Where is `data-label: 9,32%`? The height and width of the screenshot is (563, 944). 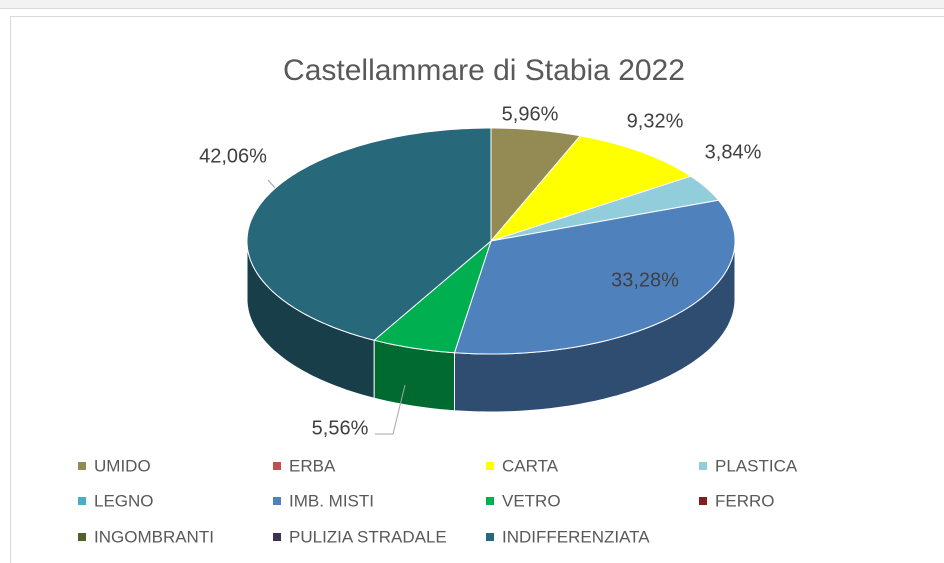
data-label: 9,32% is located at coordinates (655, 121).